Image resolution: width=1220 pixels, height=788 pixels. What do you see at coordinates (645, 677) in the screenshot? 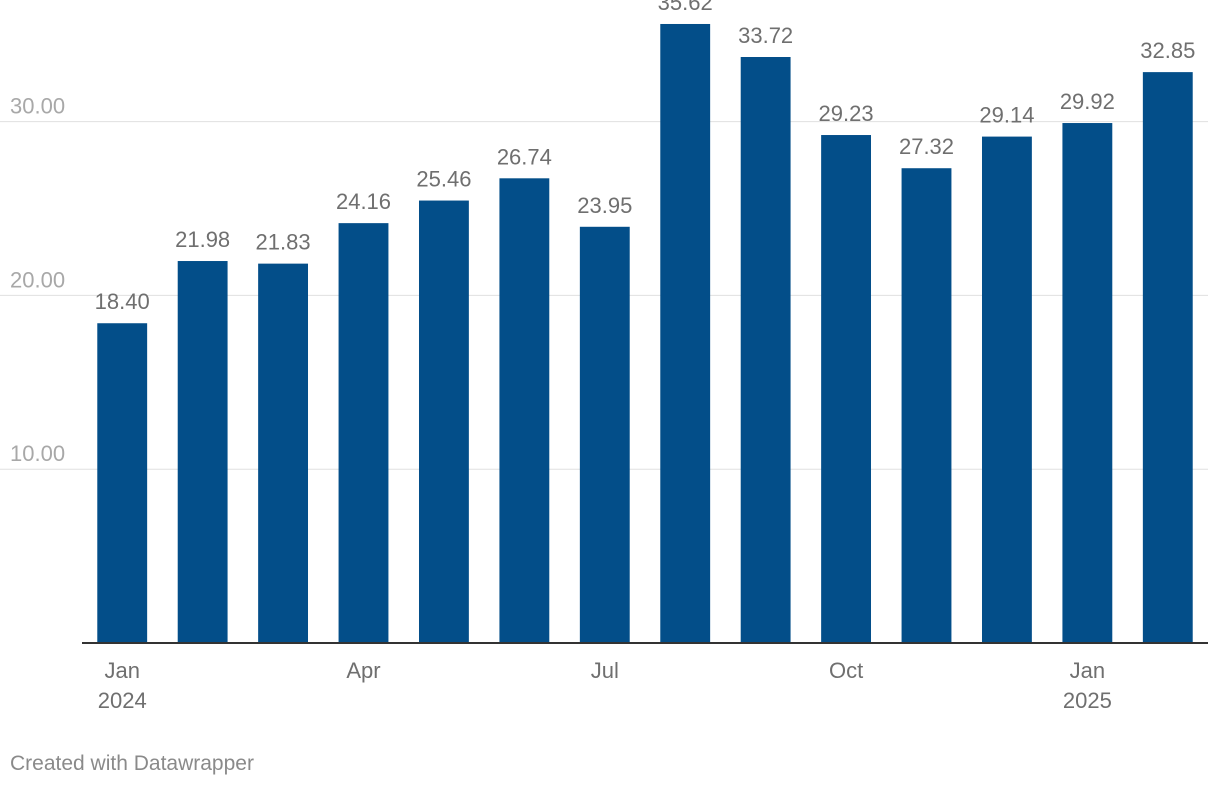
I see `x-axis: Jan 2024 Apr Jul Oct Jan 2025` at bounding box center [645, 677].